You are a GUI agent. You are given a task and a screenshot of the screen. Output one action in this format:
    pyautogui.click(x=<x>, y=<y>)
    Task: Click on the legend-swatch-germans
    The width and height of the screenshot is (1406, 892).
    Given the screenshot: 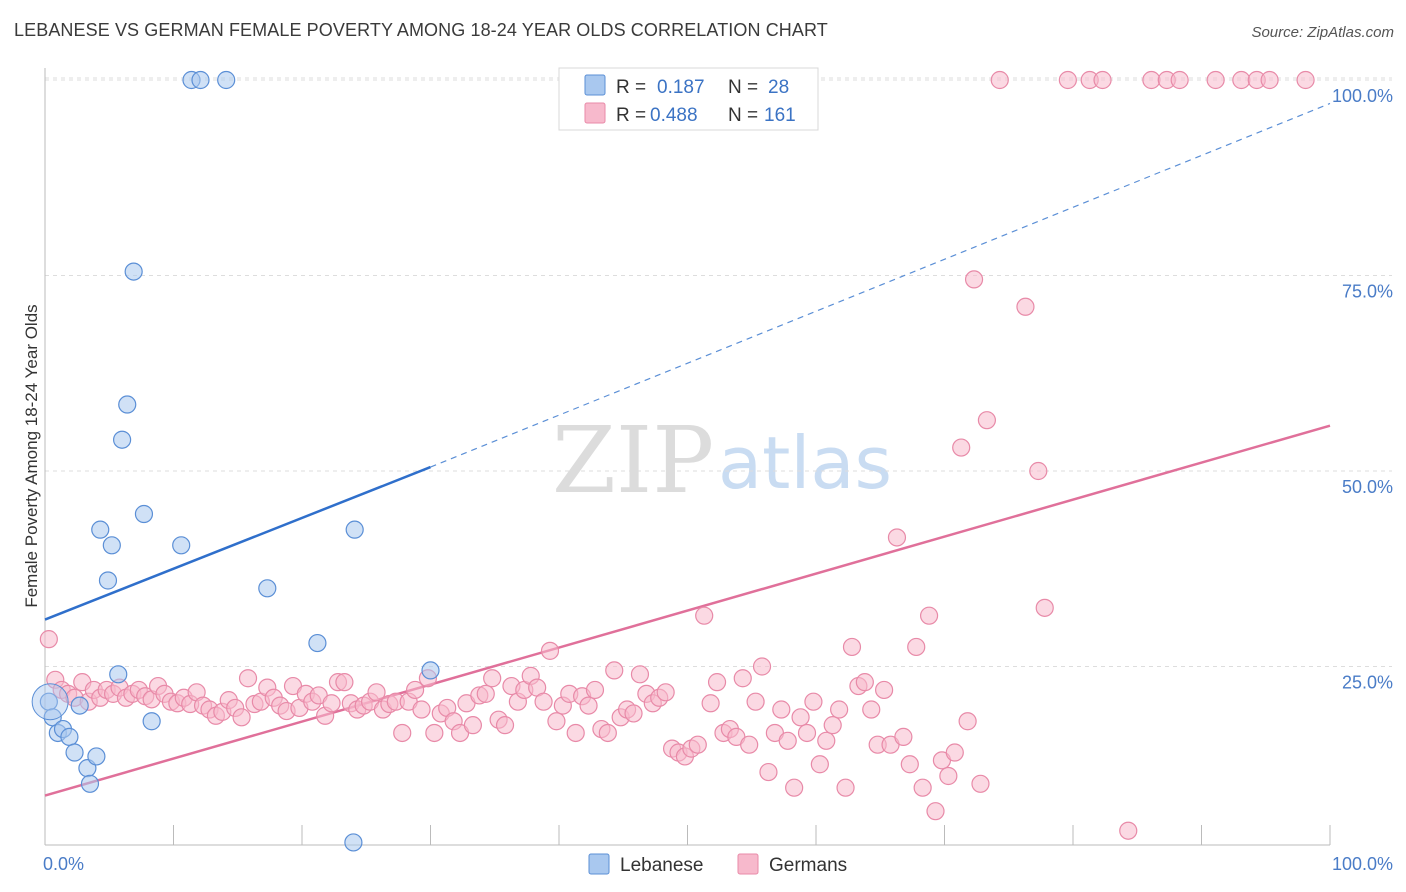 What is the action you would take?
    pyautogui.click(x=748, y=864)
    